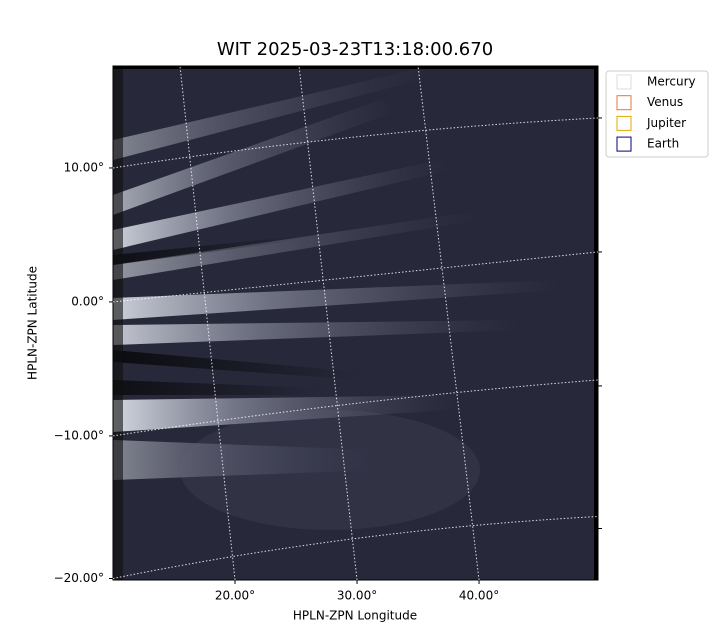 This screenshot has height=640, width=720. Describe the element at coordinates (663, 144) in the screenshot. I see `legend-label: Earth` at that location.